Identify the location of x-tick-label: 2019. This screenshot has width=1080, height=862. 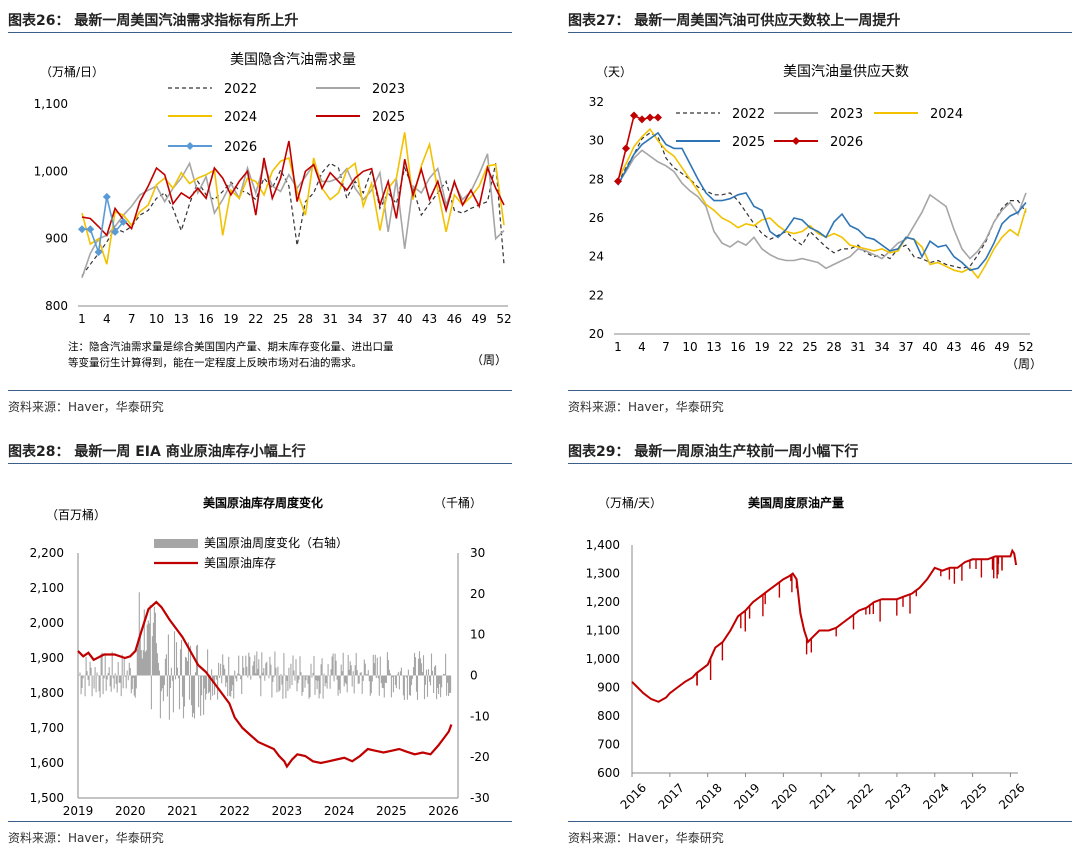
(746, 796).